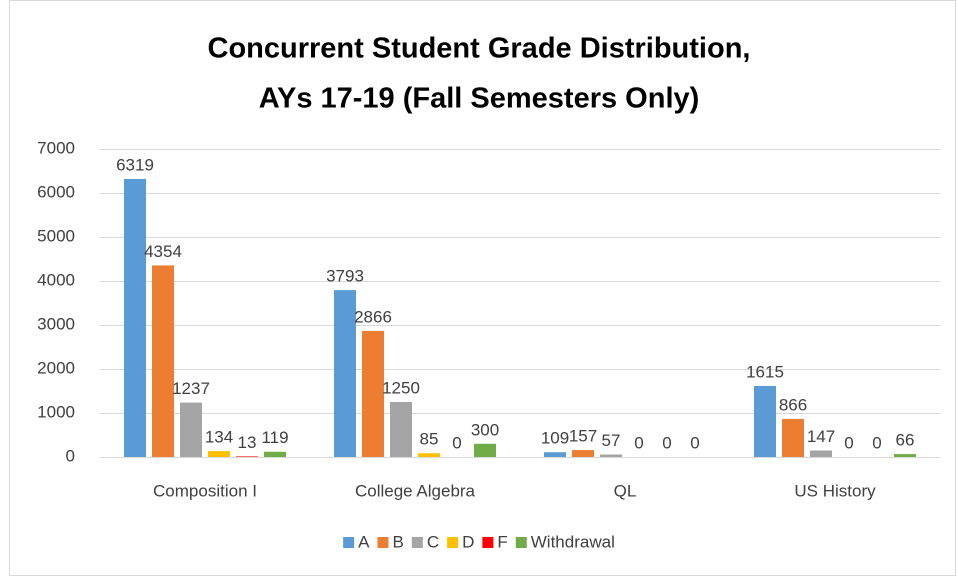 This screenshot has width=958, height=577. I want to click on data-label: 6319, so click(135, 164).